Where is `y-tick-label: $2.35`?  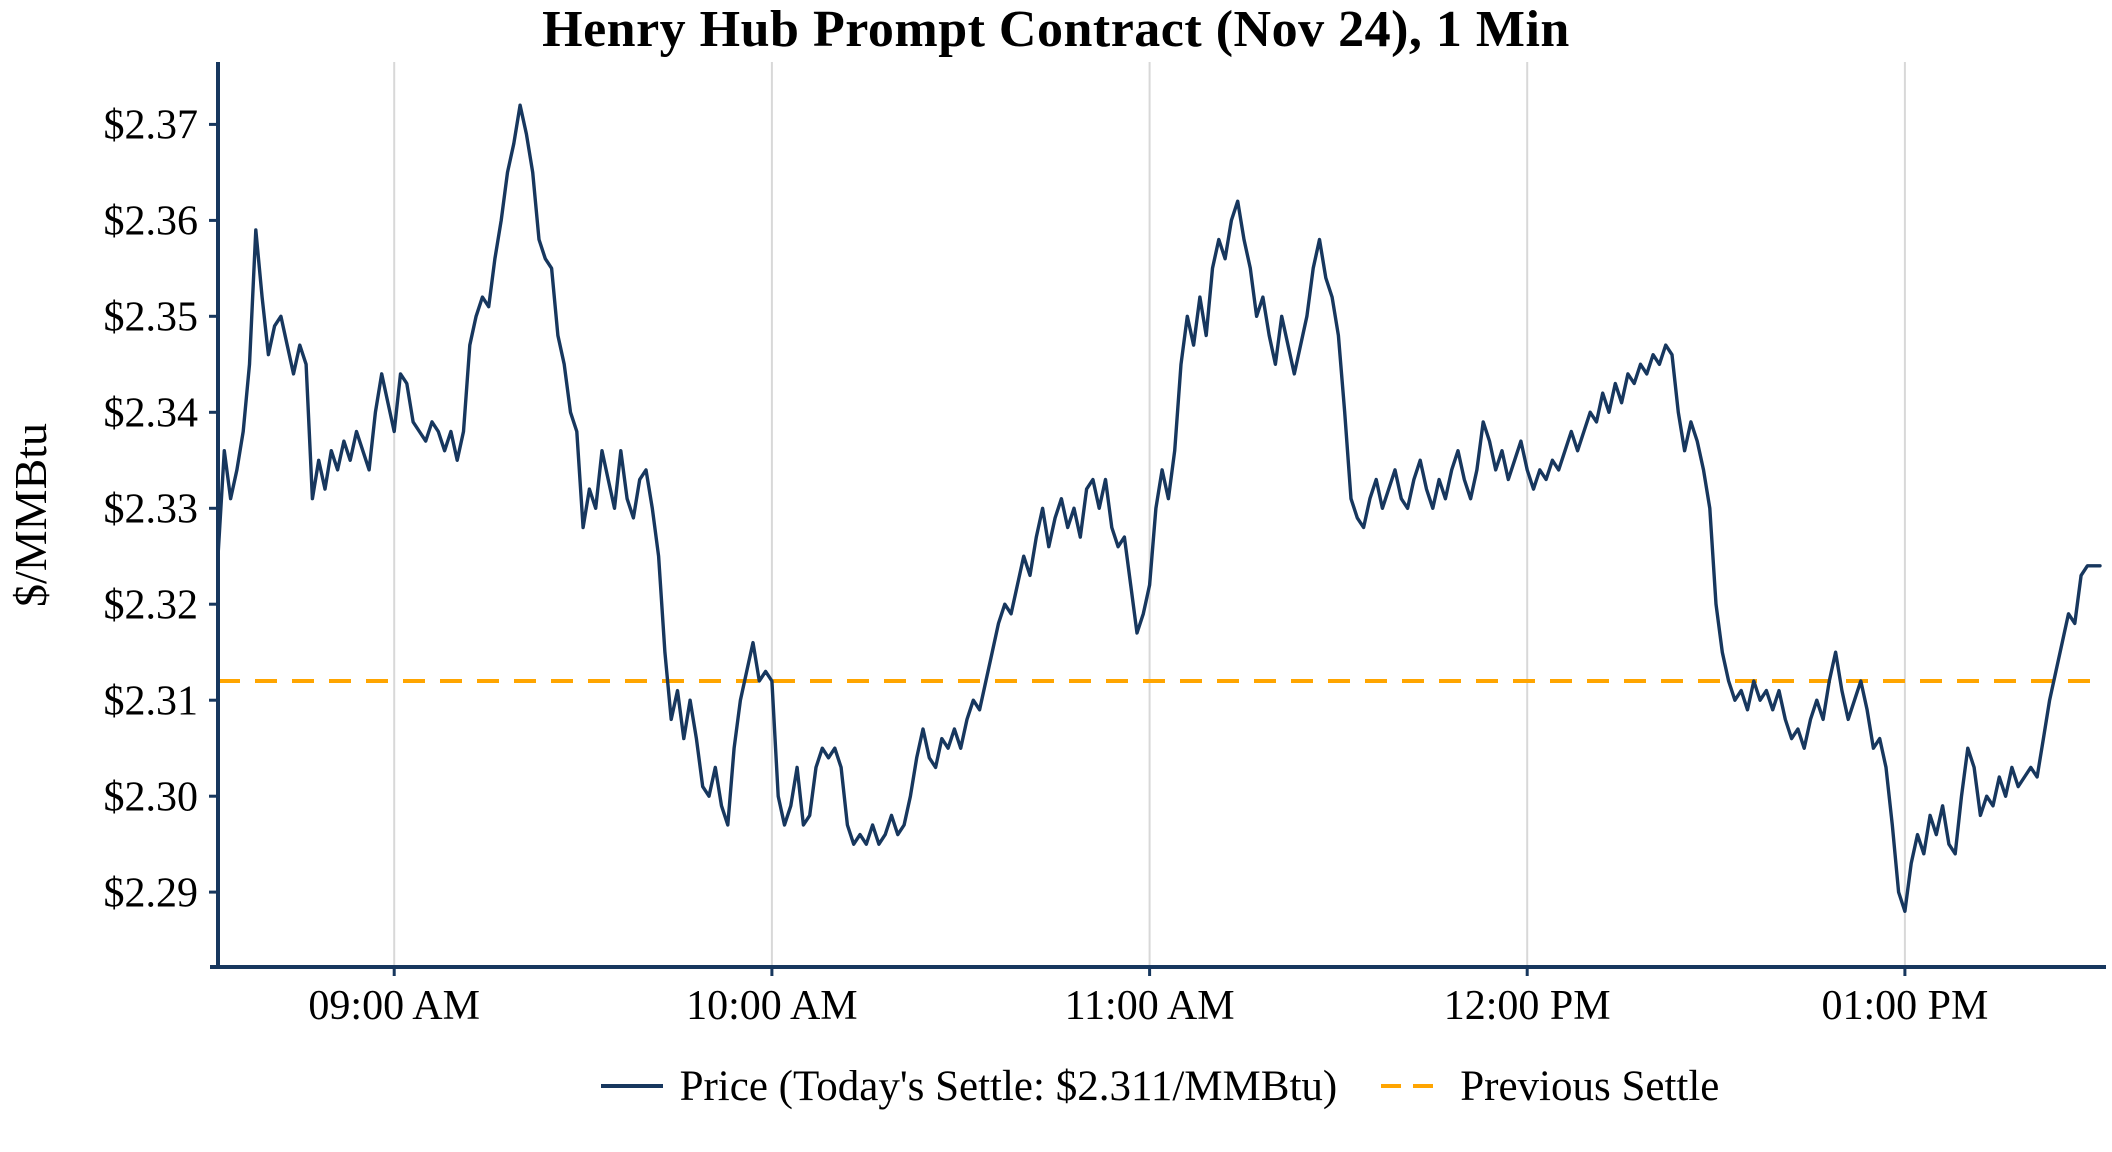
y-tick-label: $2.35 is located at coordinates (151, 318).